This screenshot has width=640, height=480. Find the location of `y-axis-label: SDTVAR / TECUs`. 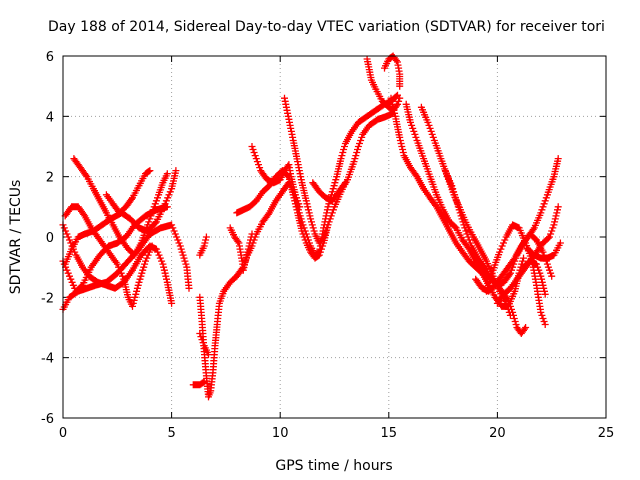

y-axis-label: SDTVAR / TECUs is located at coordinates (16, 237).